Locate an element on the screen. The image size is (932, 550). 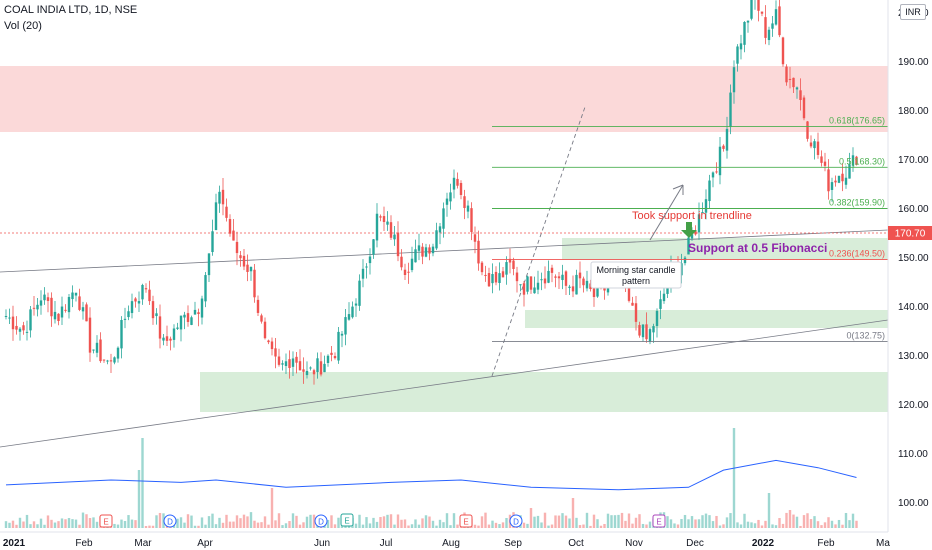
dividend-marker is located at coordinates (321, 521).